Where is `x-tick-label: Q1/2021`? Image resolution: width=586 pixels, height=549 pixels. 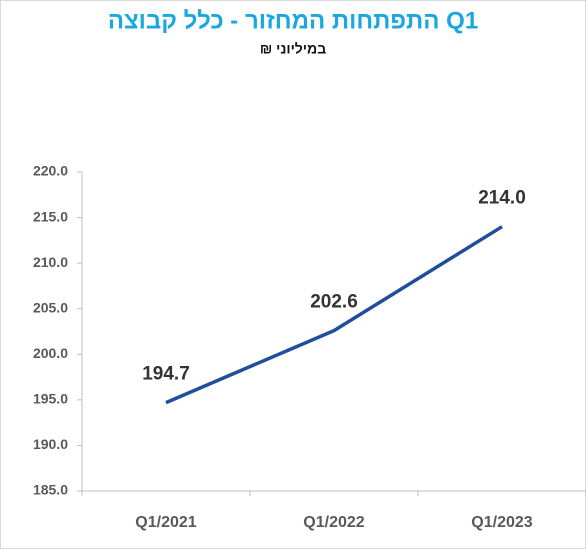
x-tick-label: Q1/2021 is located at coordinates (165, 522).